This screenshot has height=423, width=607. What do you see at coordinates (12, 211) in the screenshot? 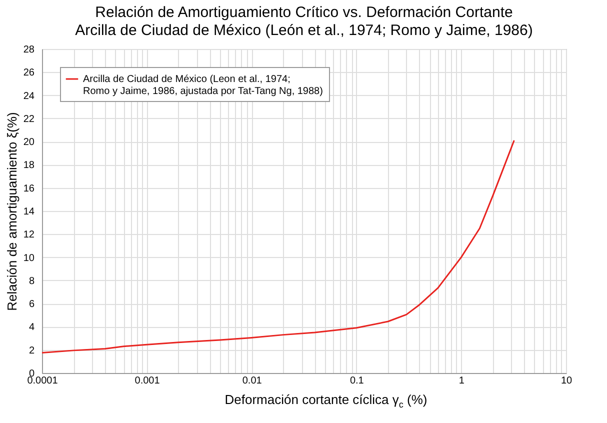
I see `y-axis-title: Relación de amortiguamiento ξ(%)` at bounding box center [12, 211].